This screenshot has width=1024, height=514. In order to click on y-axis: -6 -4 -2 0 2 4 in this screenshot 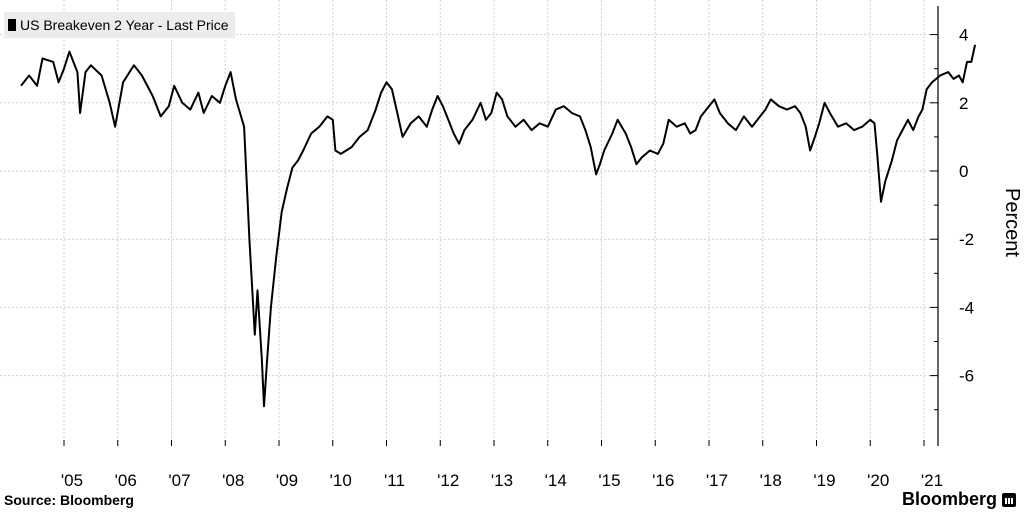, I will do `click(952, 226)`.